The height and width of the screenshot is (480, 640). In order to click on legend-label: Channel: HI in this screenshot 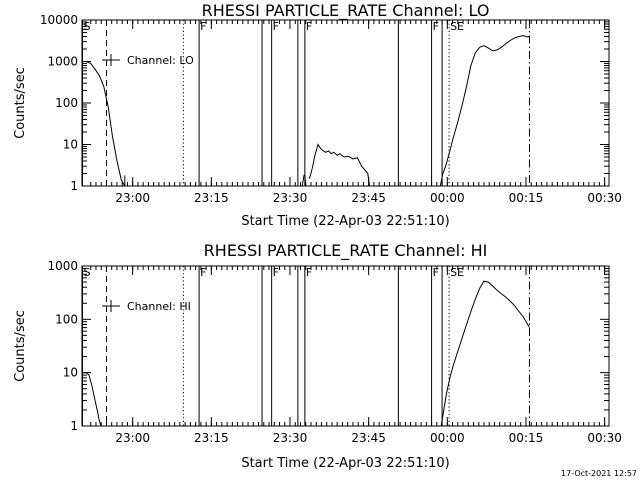, I will do `click(159, 306)`.